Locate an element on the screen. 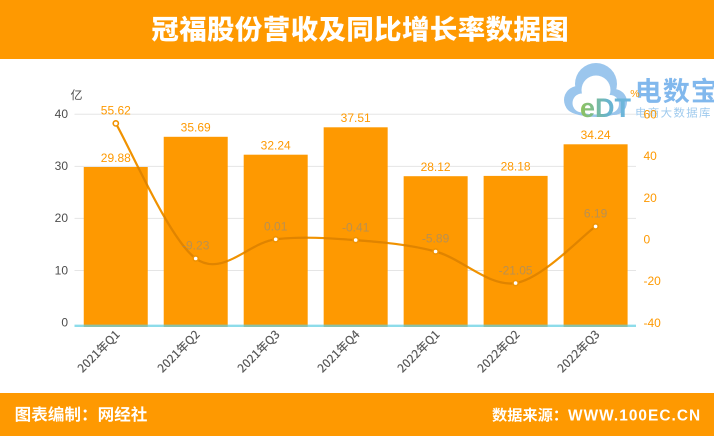 The height and width of the screenshot is (436, 714). svg-text: eDT is located at coordinates (606, 108).